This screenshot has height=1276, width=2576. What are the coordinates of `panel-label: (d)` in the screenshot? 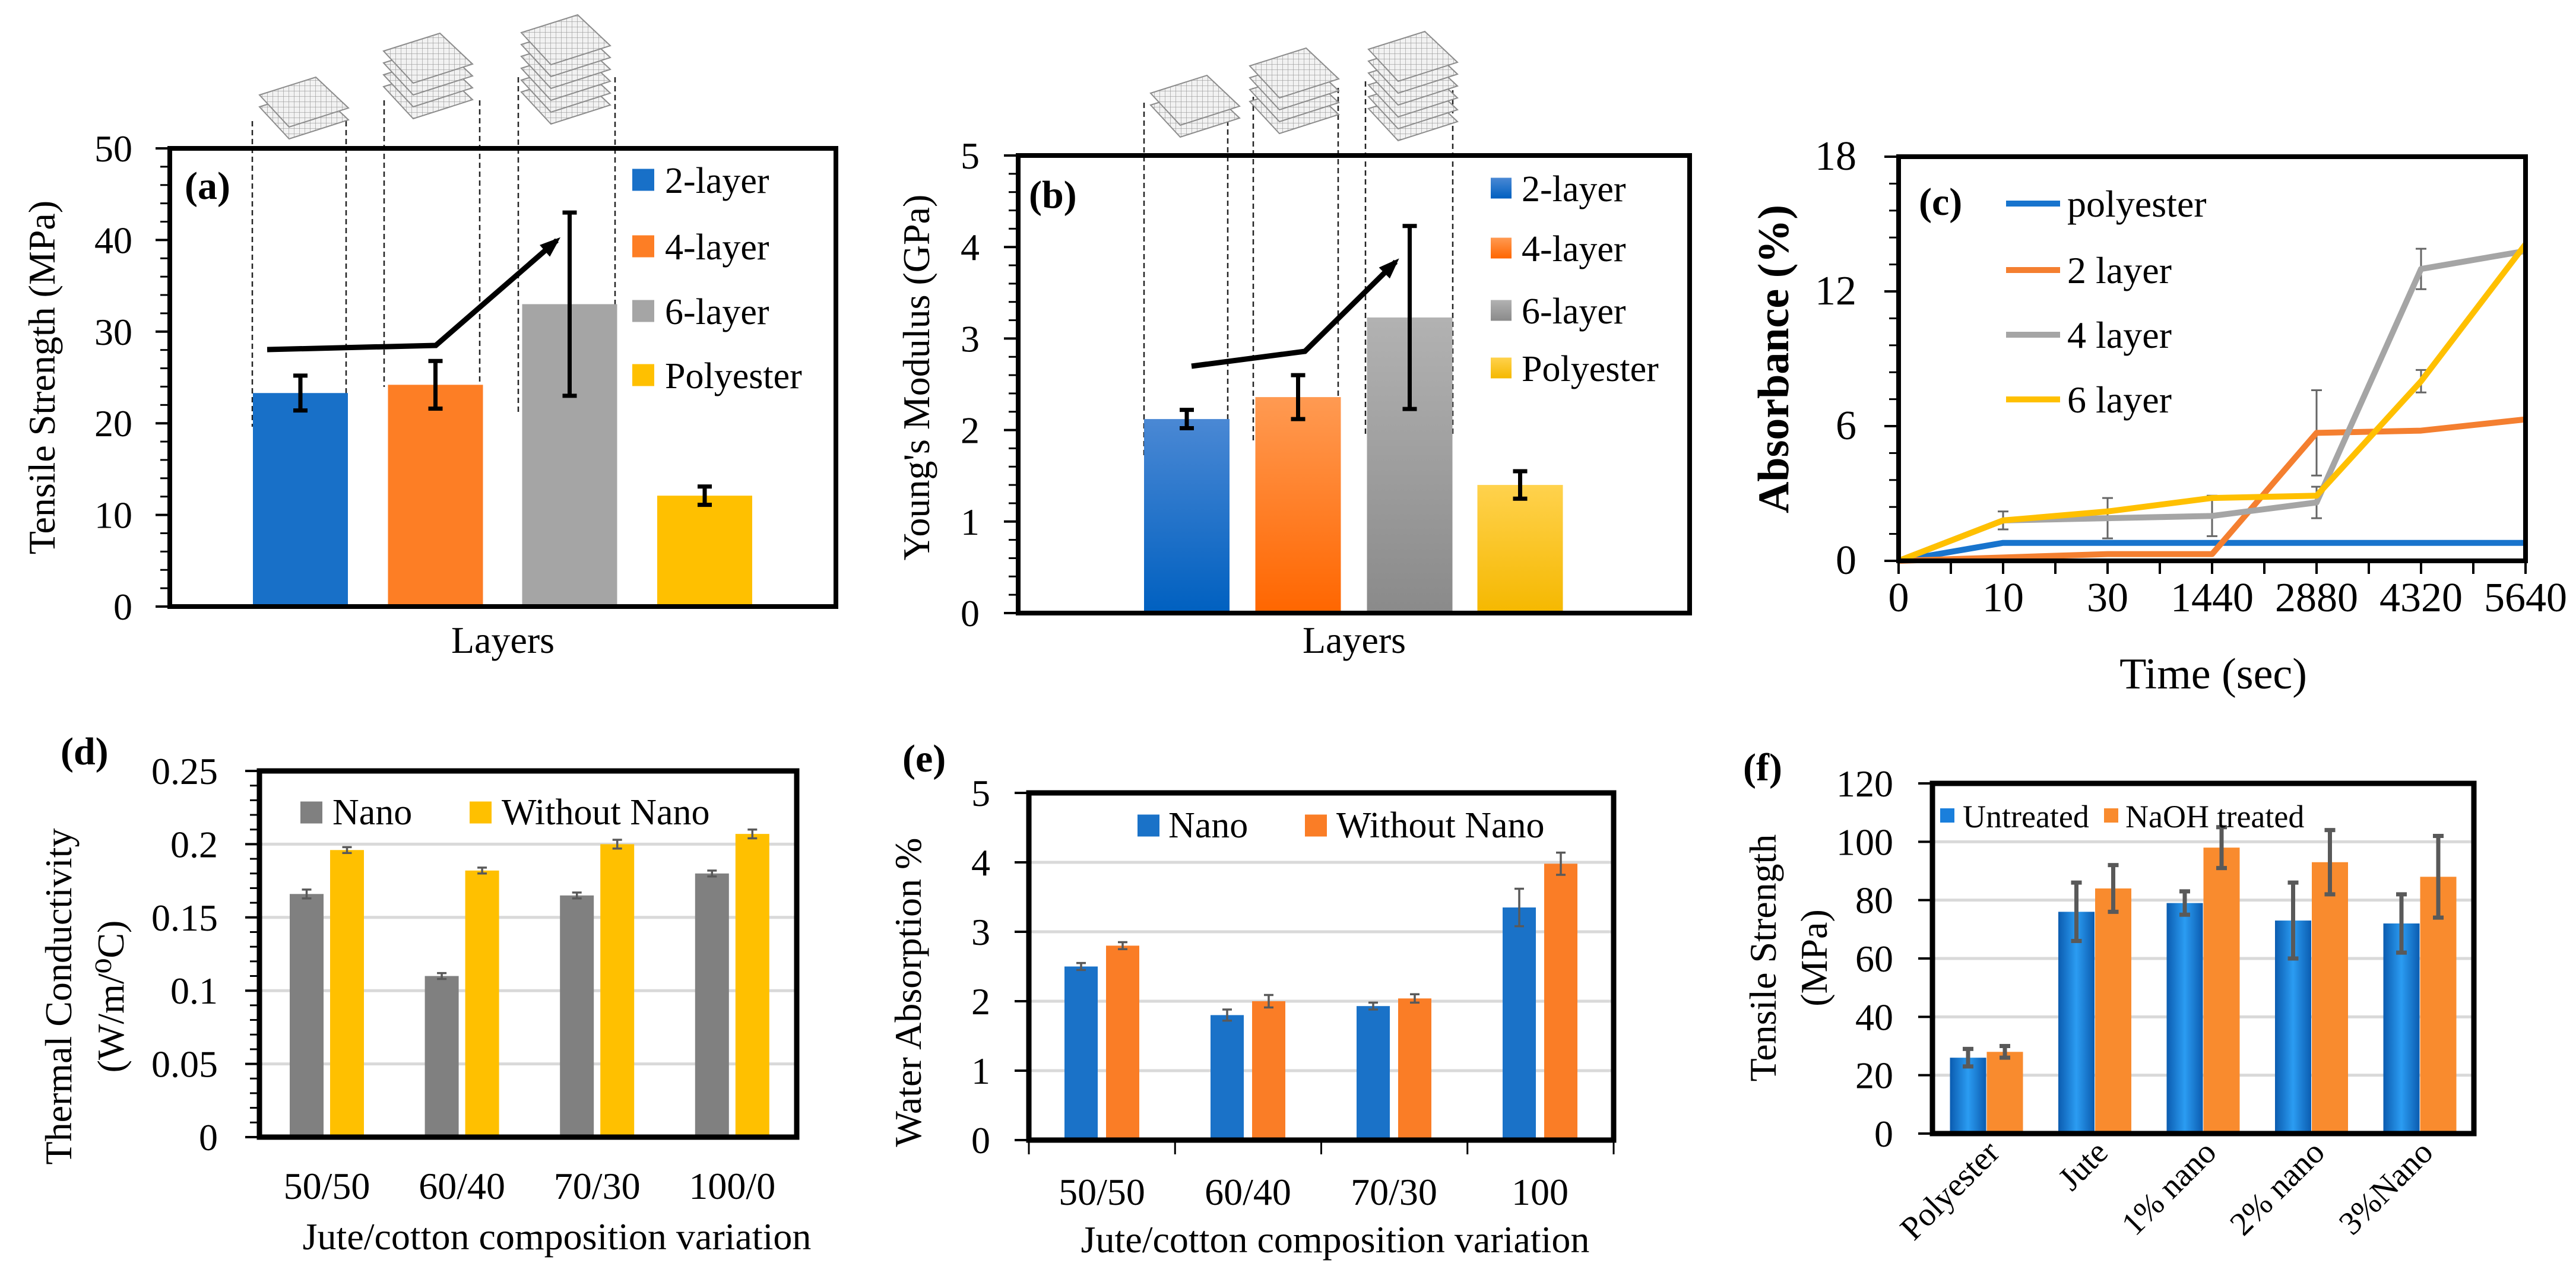 It's located at (85, 751).